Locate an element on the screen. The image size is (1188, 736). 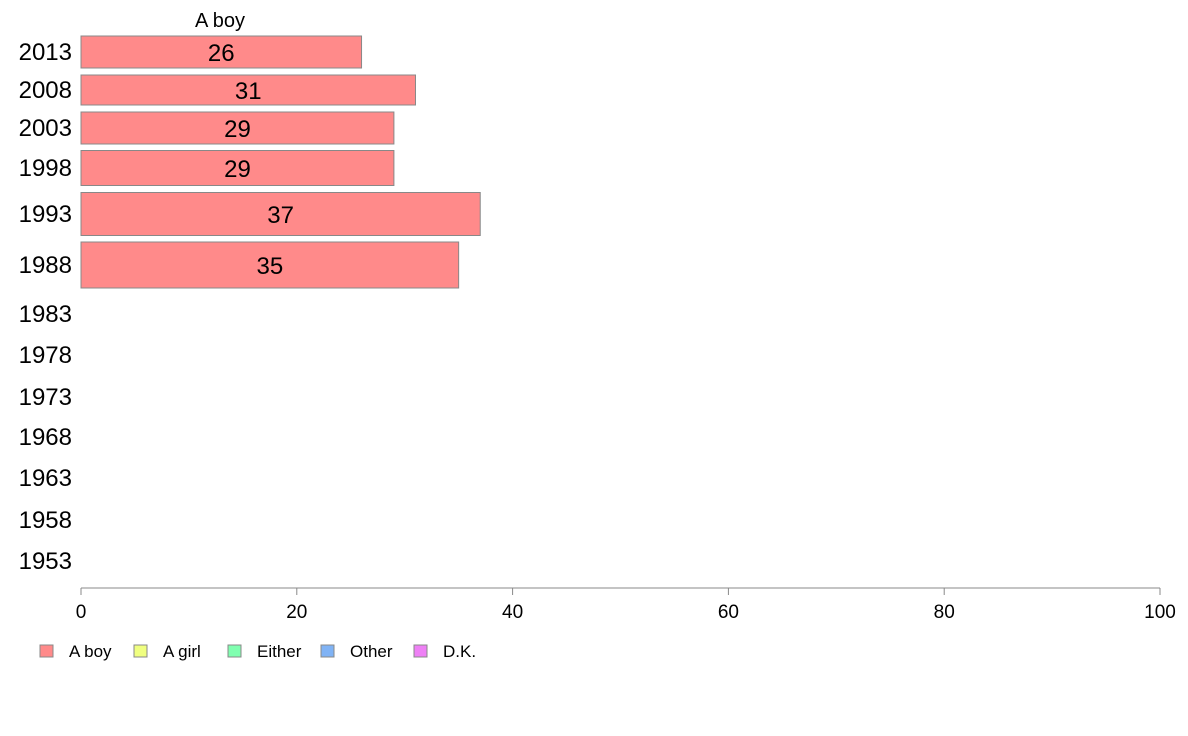
y-tick-label-1993: 1993 is located at coordinates (45, 214).